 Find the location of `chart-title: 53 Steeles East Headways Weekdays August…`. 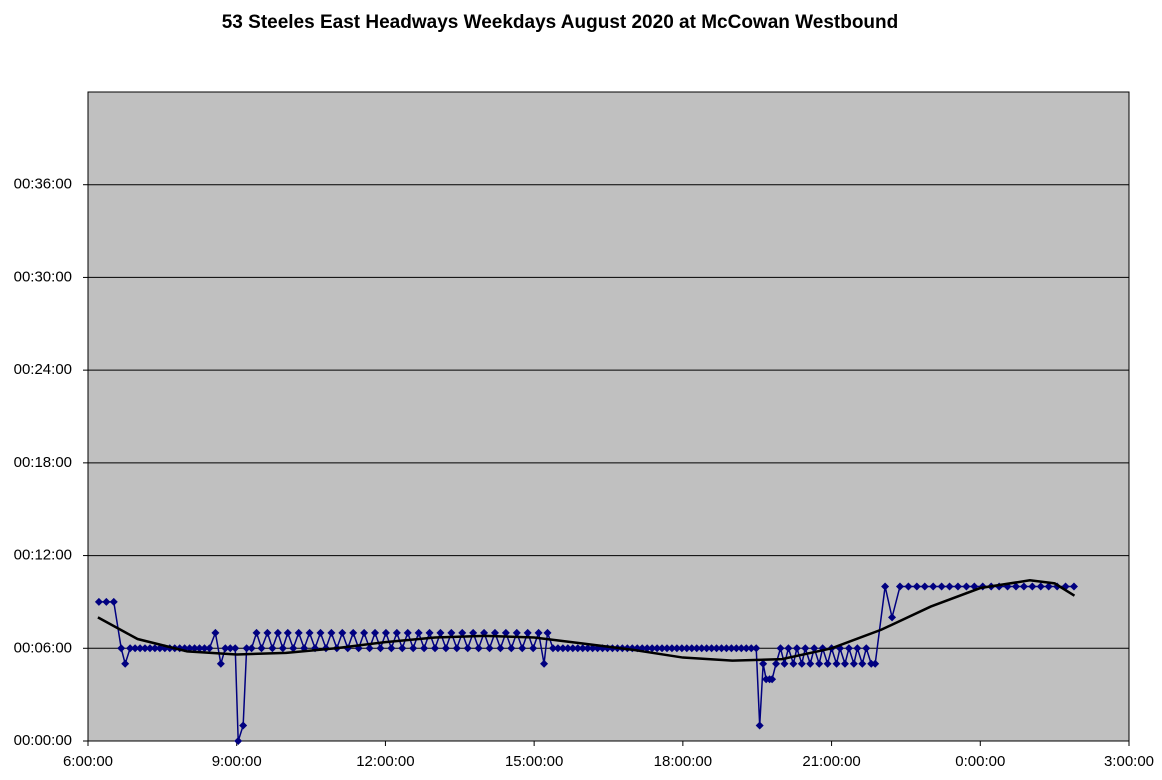

chart-title: 53 Steeles East Headways Weekdays August… is located at coordinates (560, 22).